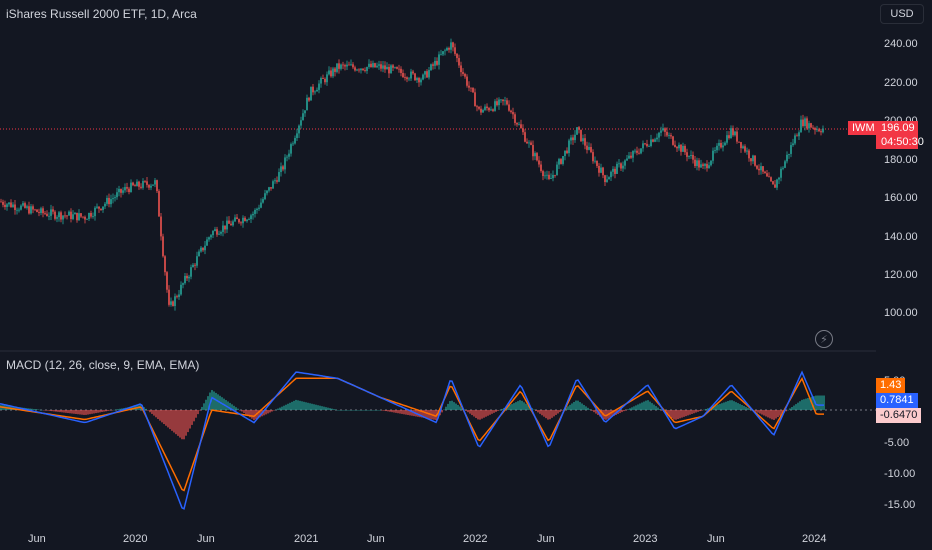 This screenshot has width=932, height=550. What do you see at coordinates (902, 14) in the screenshot?
I see `currency-button: USD` at bounding box center [902, 14].